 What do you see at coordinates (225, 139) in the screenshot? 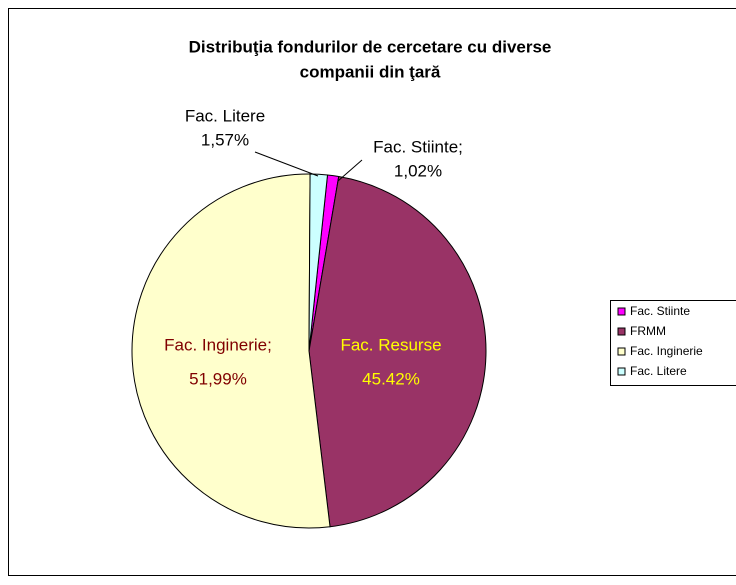
I see `data-label: 1,57%` at bounding box center [225, 139].